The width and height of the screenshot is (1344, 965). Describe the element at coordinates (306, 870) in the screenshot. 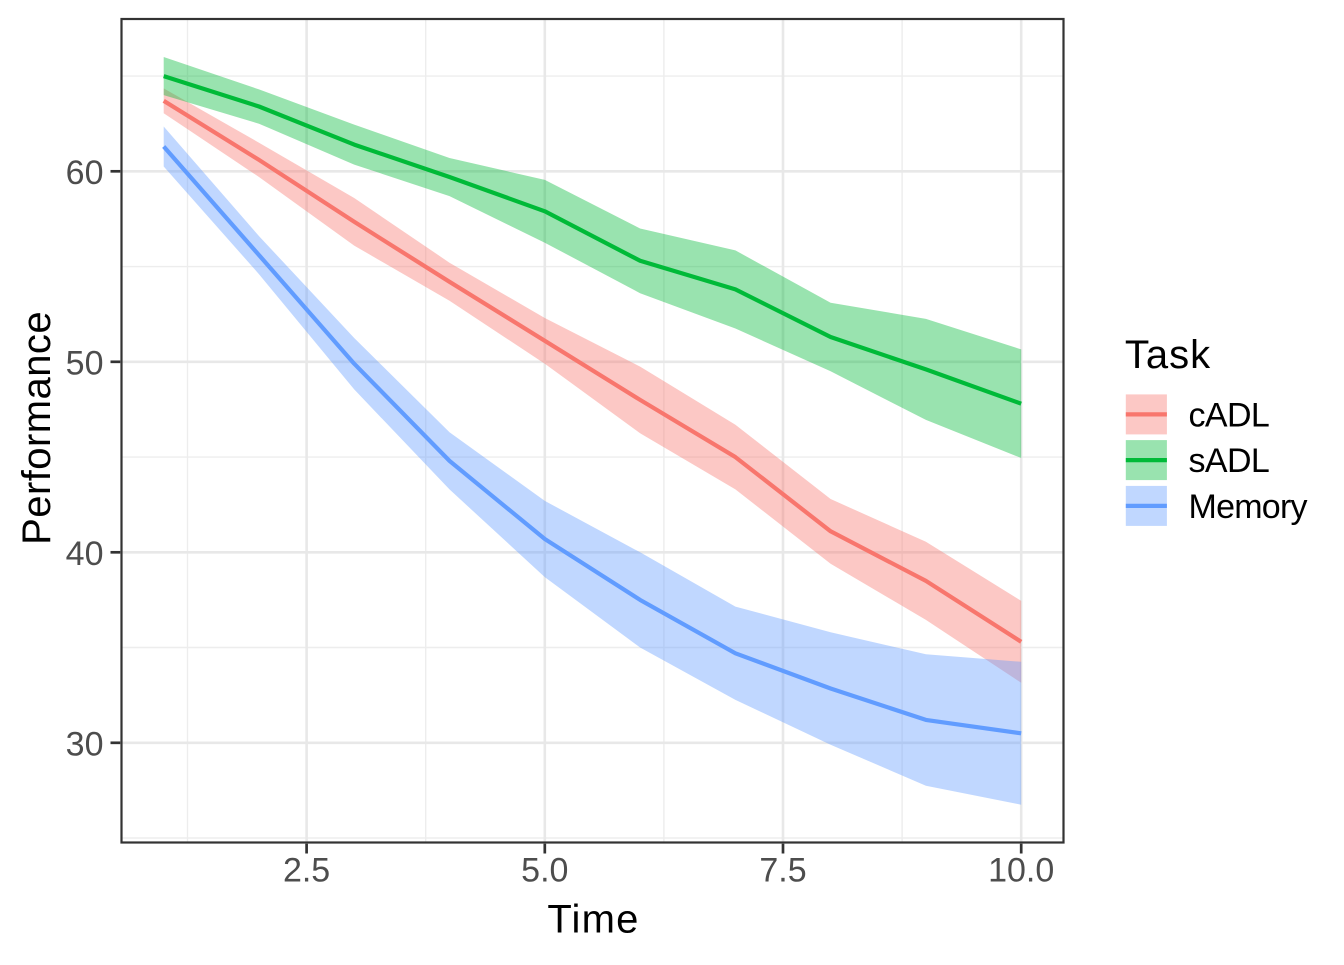

I see `svg-text: 2.5` at that location.